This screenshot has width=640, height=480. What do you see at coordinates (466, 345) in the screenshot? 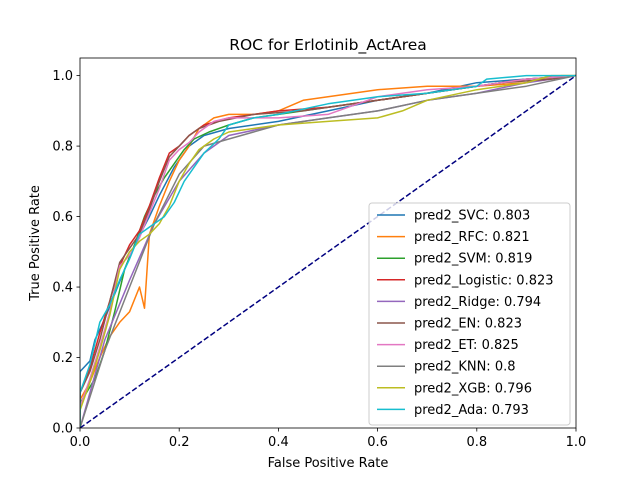
I see `legend-entry-label: pred2_ET: 0.825` at bounding box center [466, 345].